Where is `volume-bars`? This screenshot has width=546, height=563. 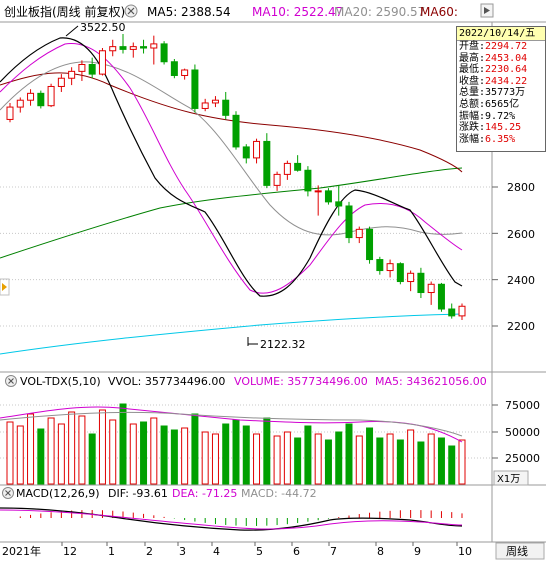 volume-bars is located at coordinates (236, 444).